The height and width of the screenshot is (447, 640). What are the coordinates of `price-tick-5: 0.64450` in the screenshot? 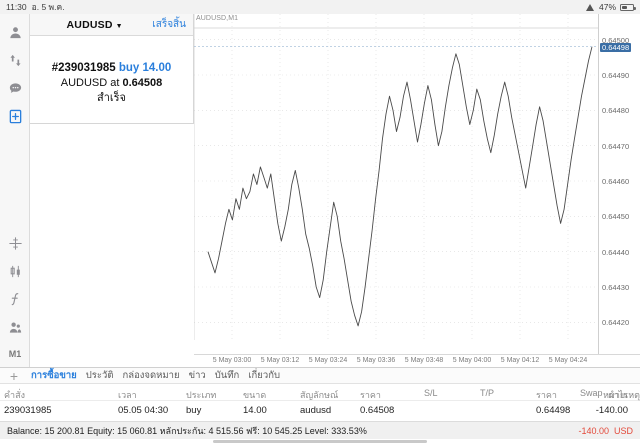 It's located at (616, 217).